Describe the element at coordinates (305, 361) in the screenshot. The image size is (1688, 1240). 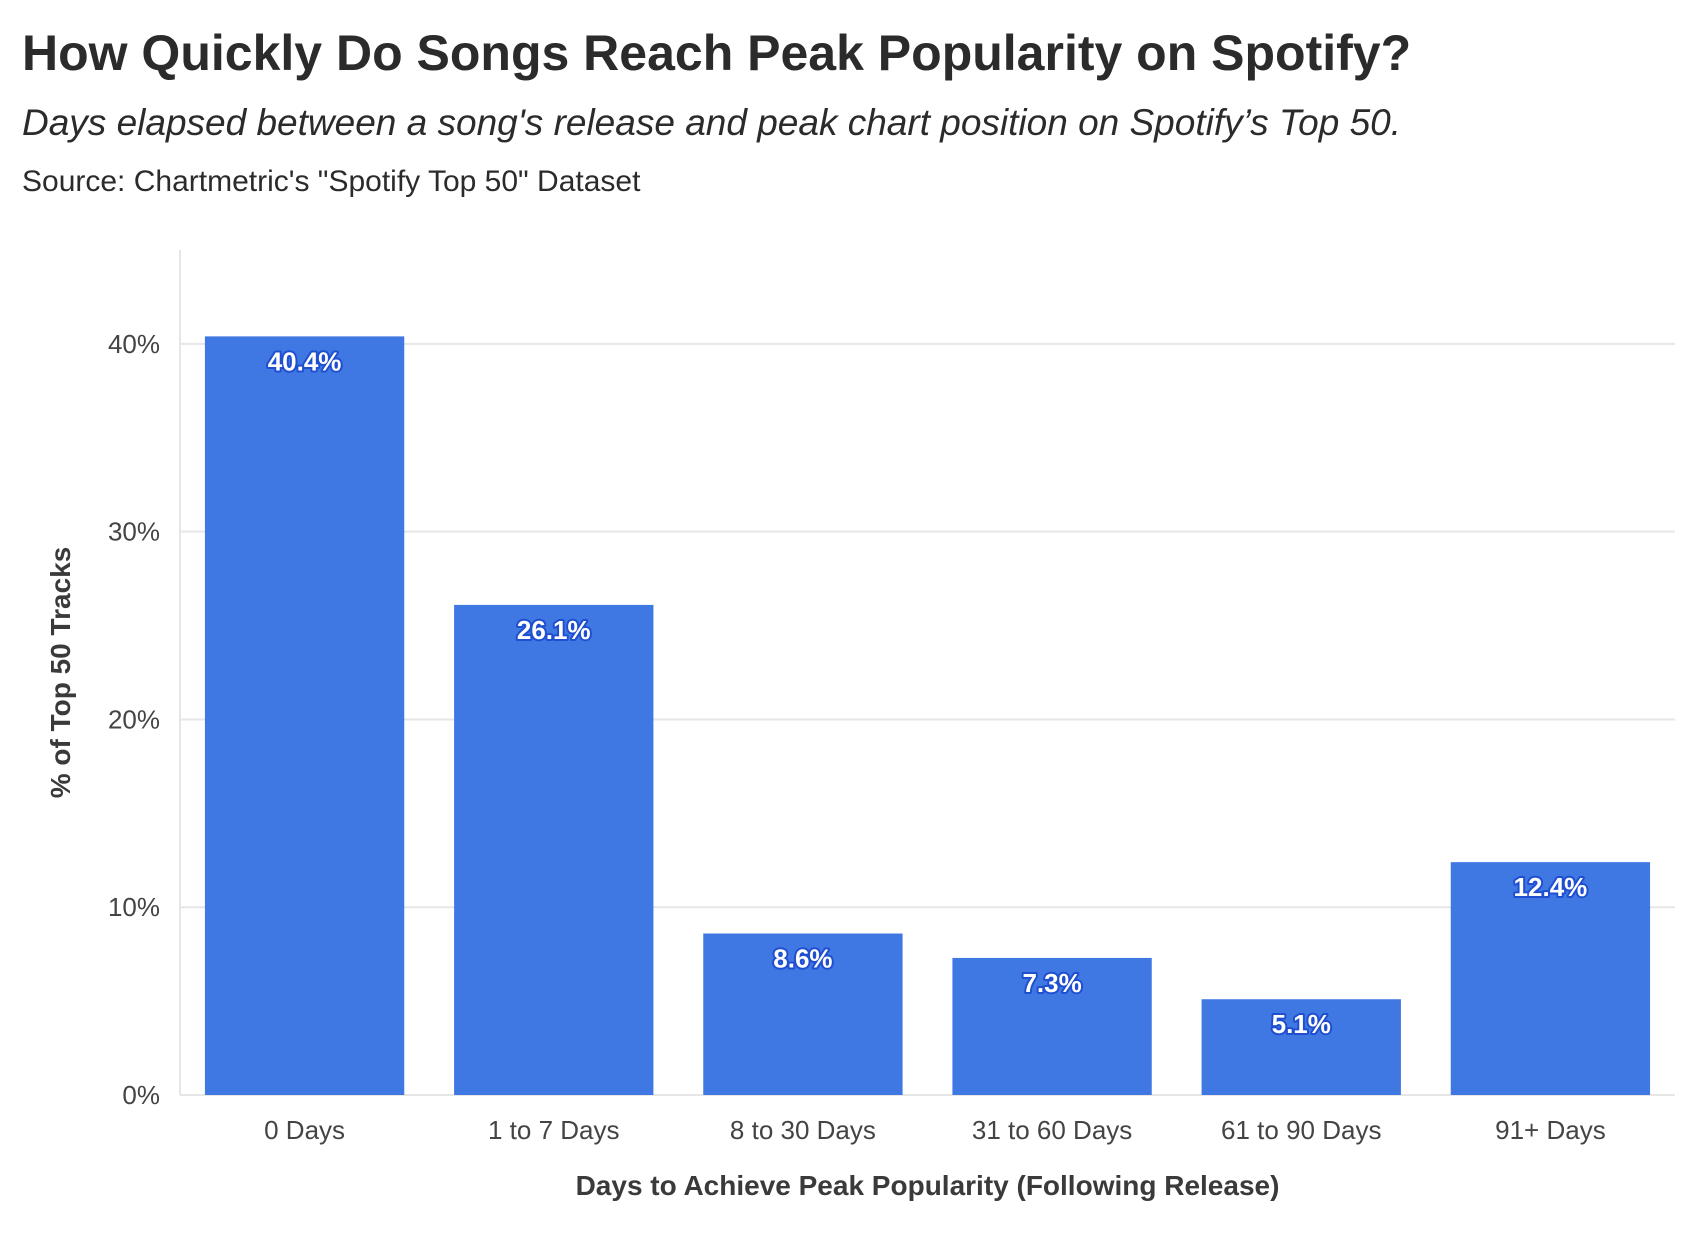
I see `data-label: 40.4%` at that location.